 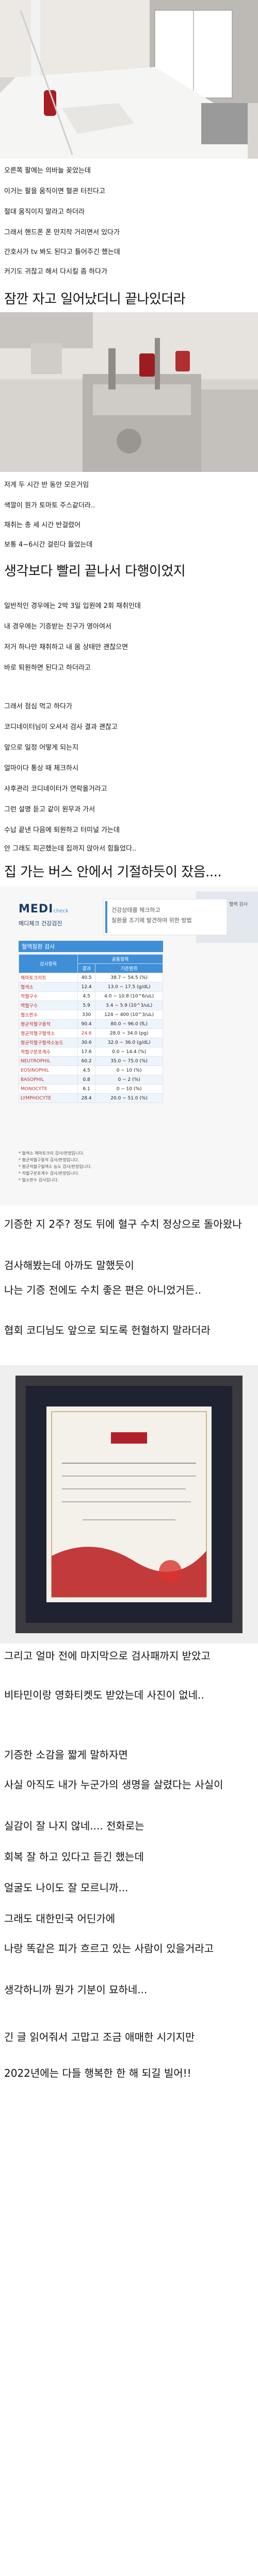 I want to click on test-value: 12.4, so click(x=86, y=987).